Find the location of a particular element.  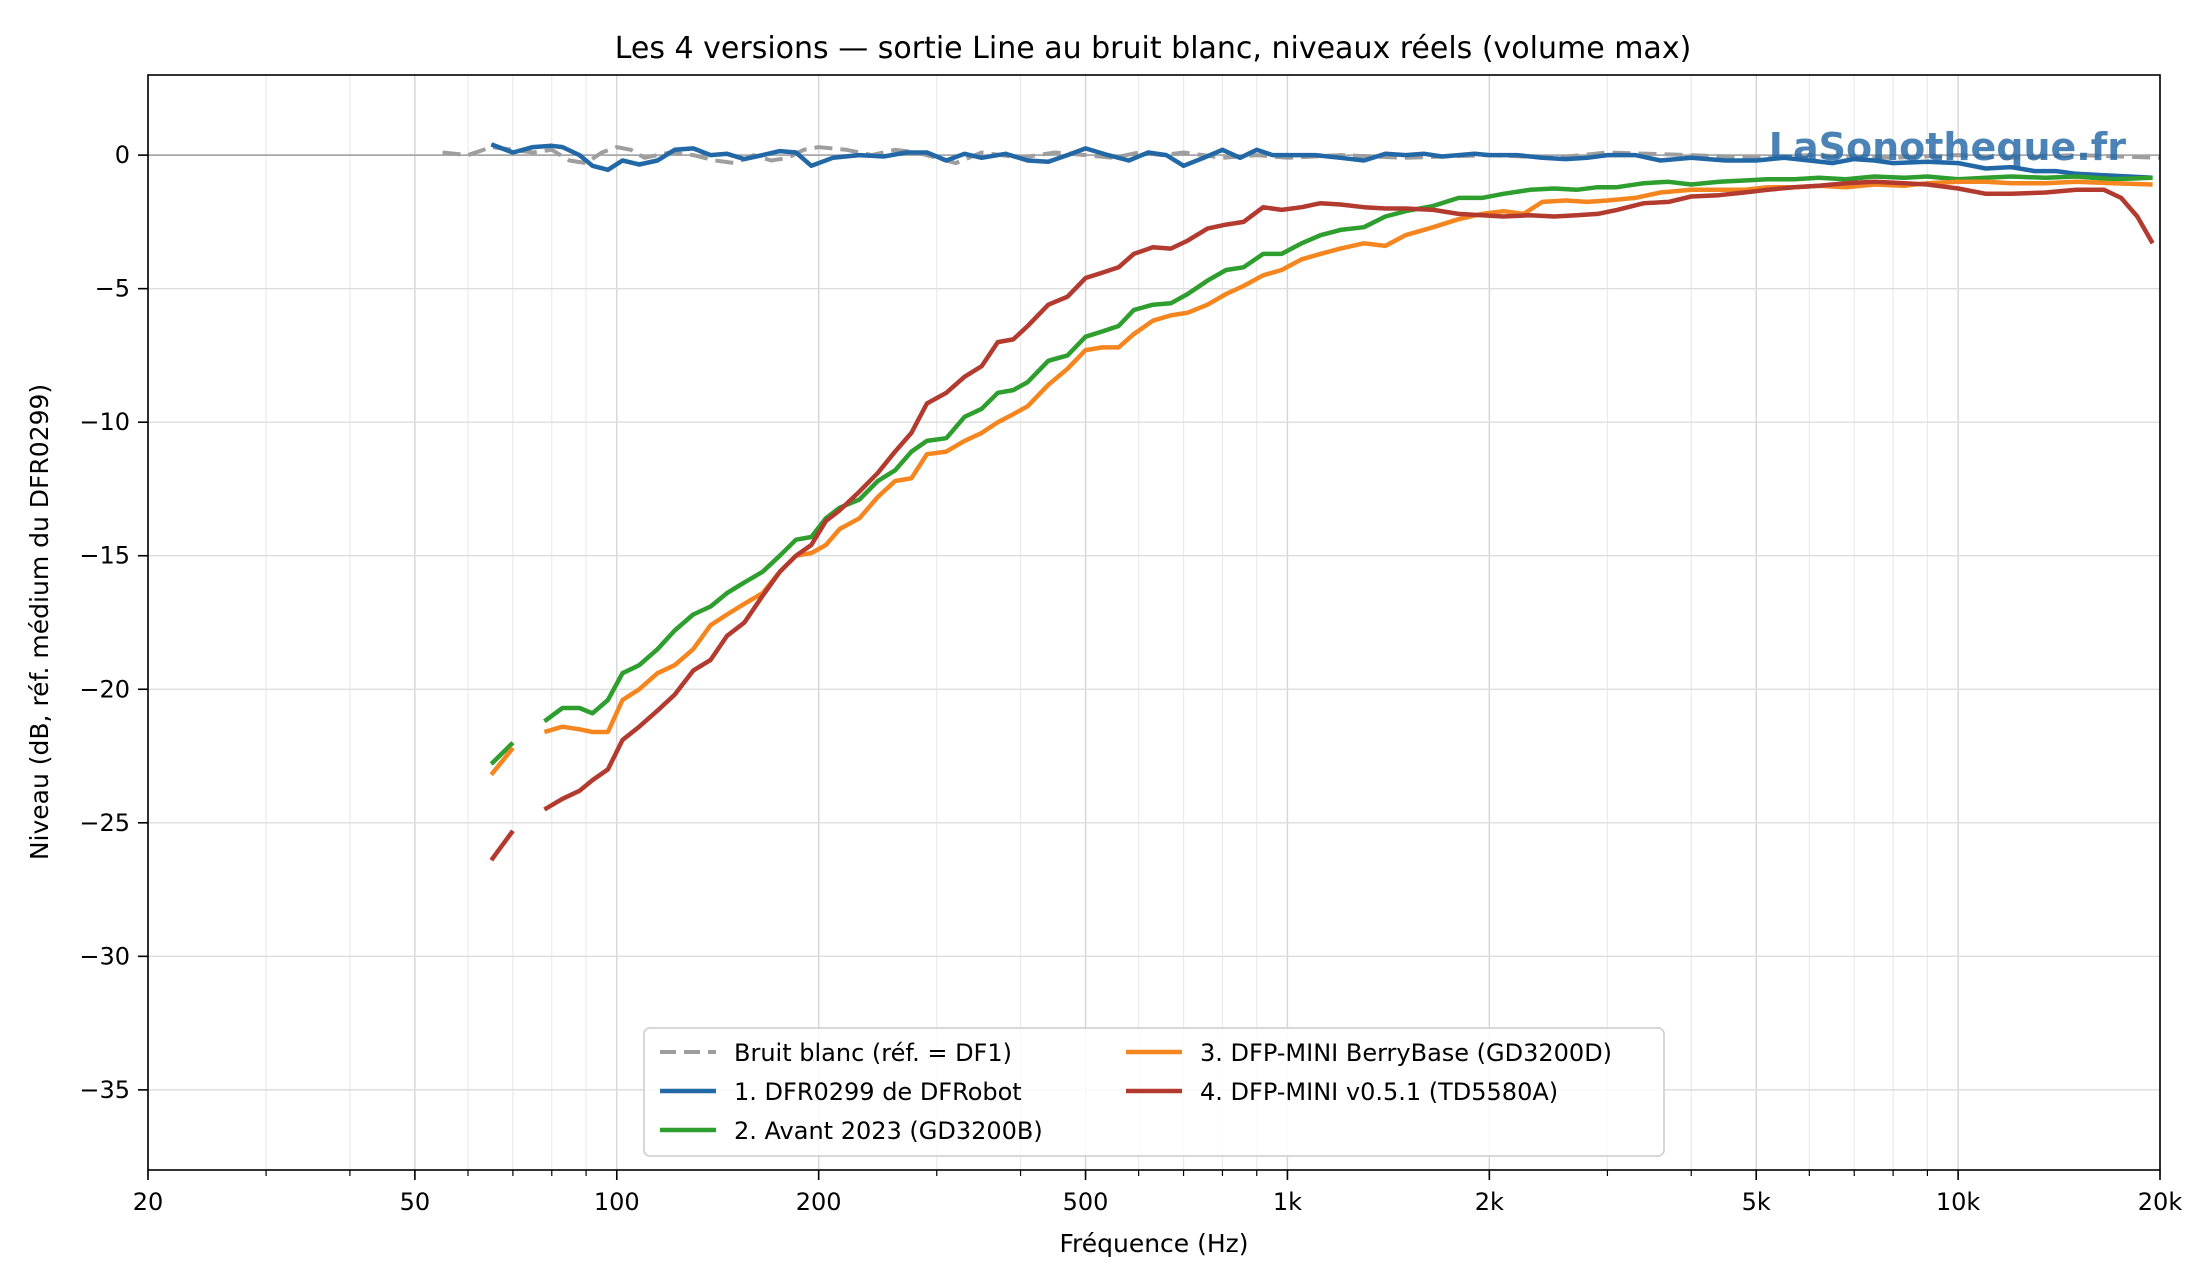

x-tick-label: 10k is located at coordinates (1958, 1202).